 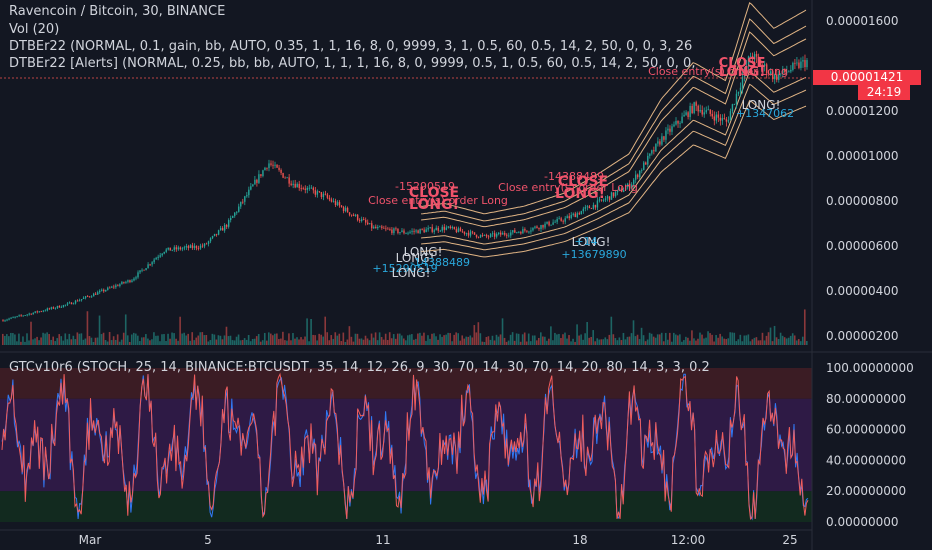 I want to click on price-tick-label: 0.00001000, so click(x=862, y=156).